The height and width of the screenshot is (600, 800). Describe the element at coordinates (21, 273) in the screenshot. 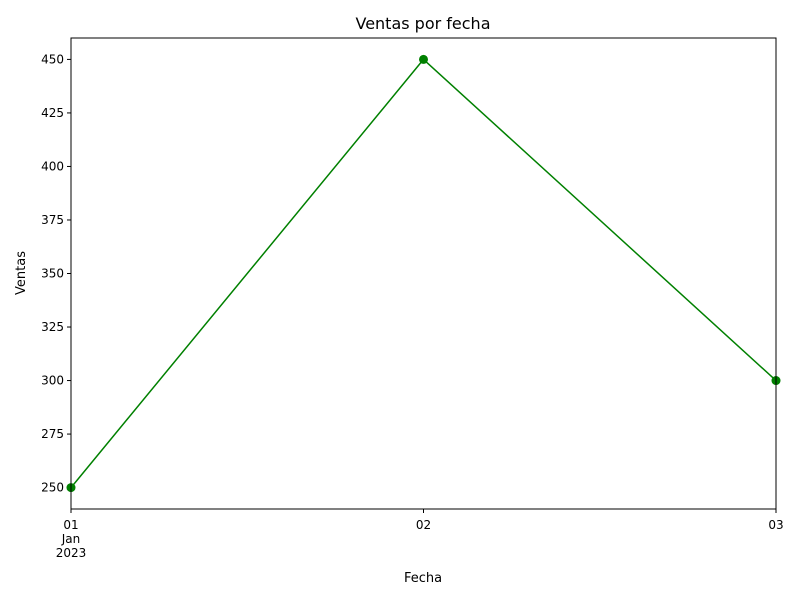

I see `y-axis-label: Ventas` at that location.